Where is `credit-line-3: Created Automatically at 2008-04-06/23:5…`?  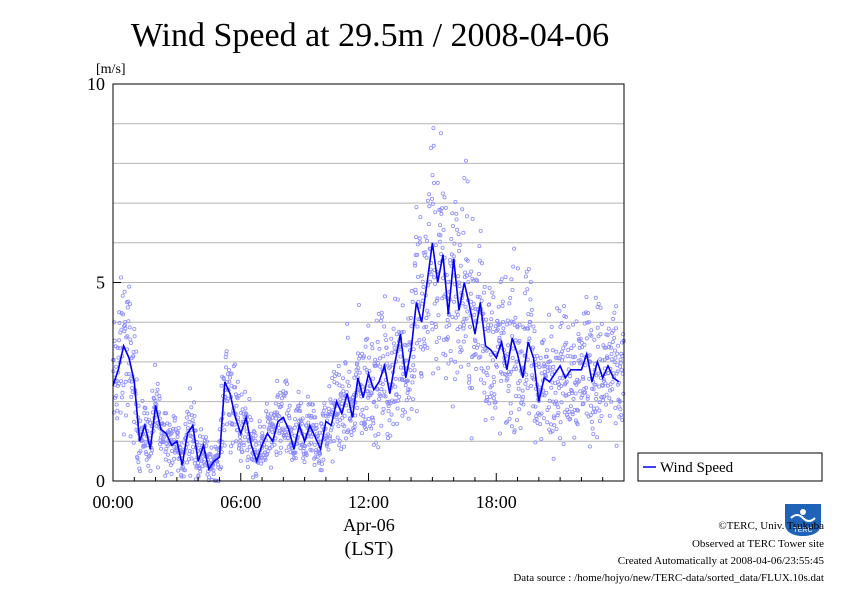 credit-line-3: Created Automatically at 2008-04-06/23:5… is located at coordinates (720, 561).